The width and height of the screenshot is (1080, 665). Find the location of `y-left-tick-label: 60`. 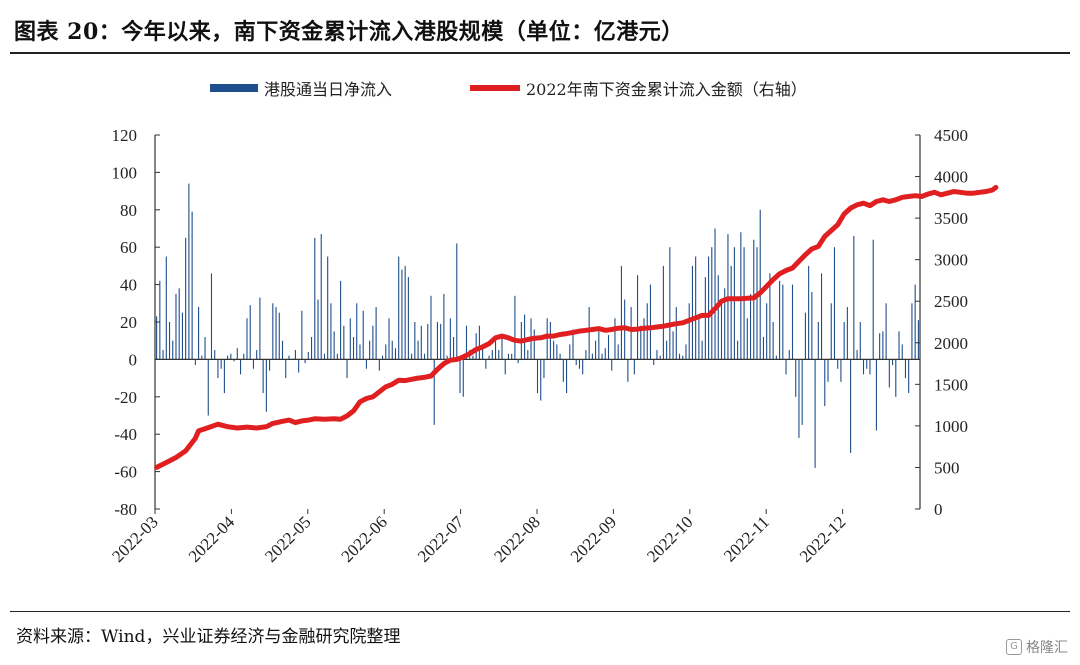

y-left-tick-label: 60 is located at coordinates (128, 247).